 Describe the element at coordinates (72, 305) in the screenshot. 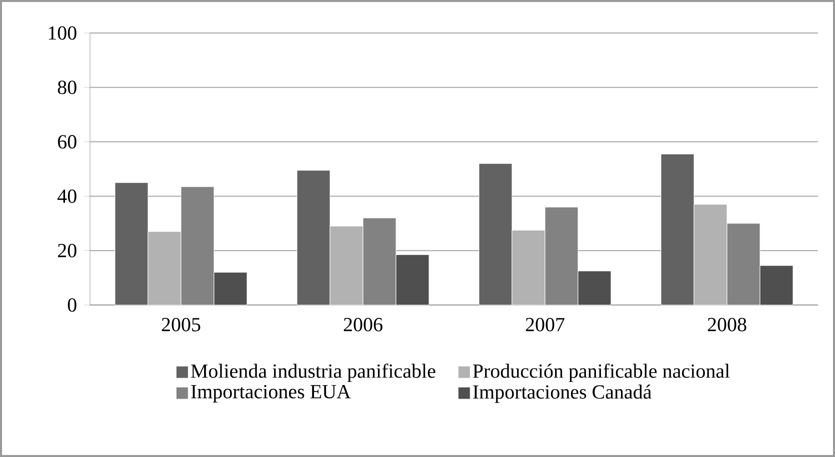

I see `y-tick-label: 0` at that location.